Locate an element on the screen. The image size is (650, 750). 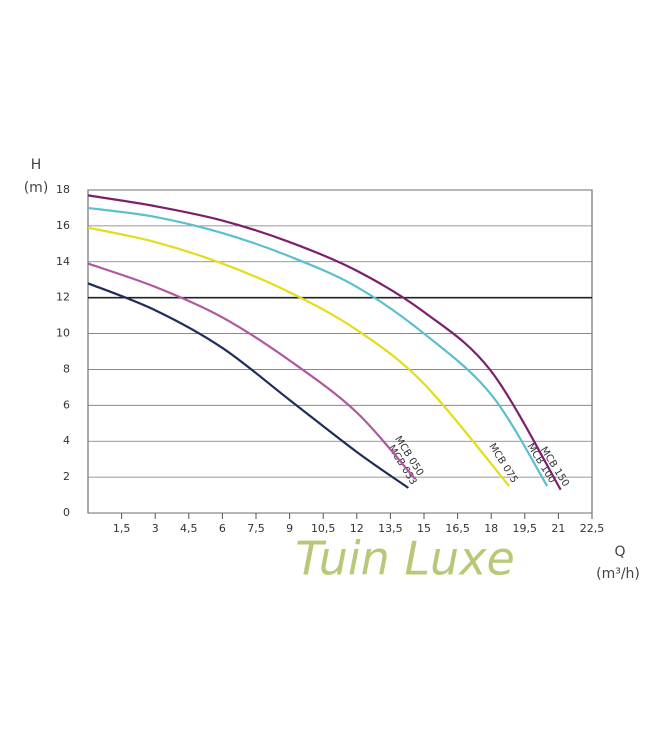
x-tick-label: 4,5 is located at coordinates (189, 528).